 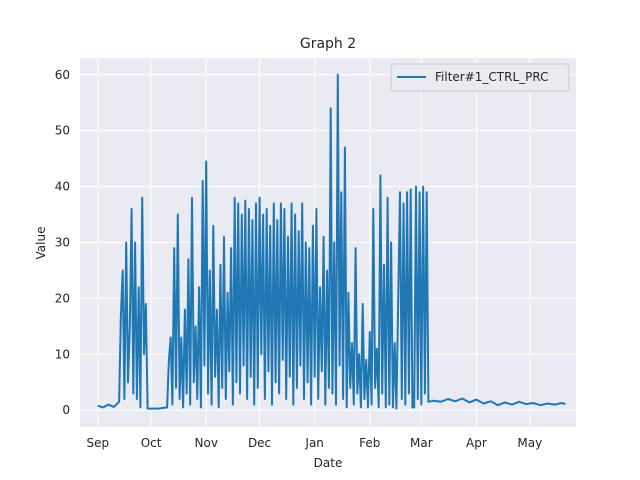 I want to click on x-tick-label: Jan, so click(x=314, y=443).